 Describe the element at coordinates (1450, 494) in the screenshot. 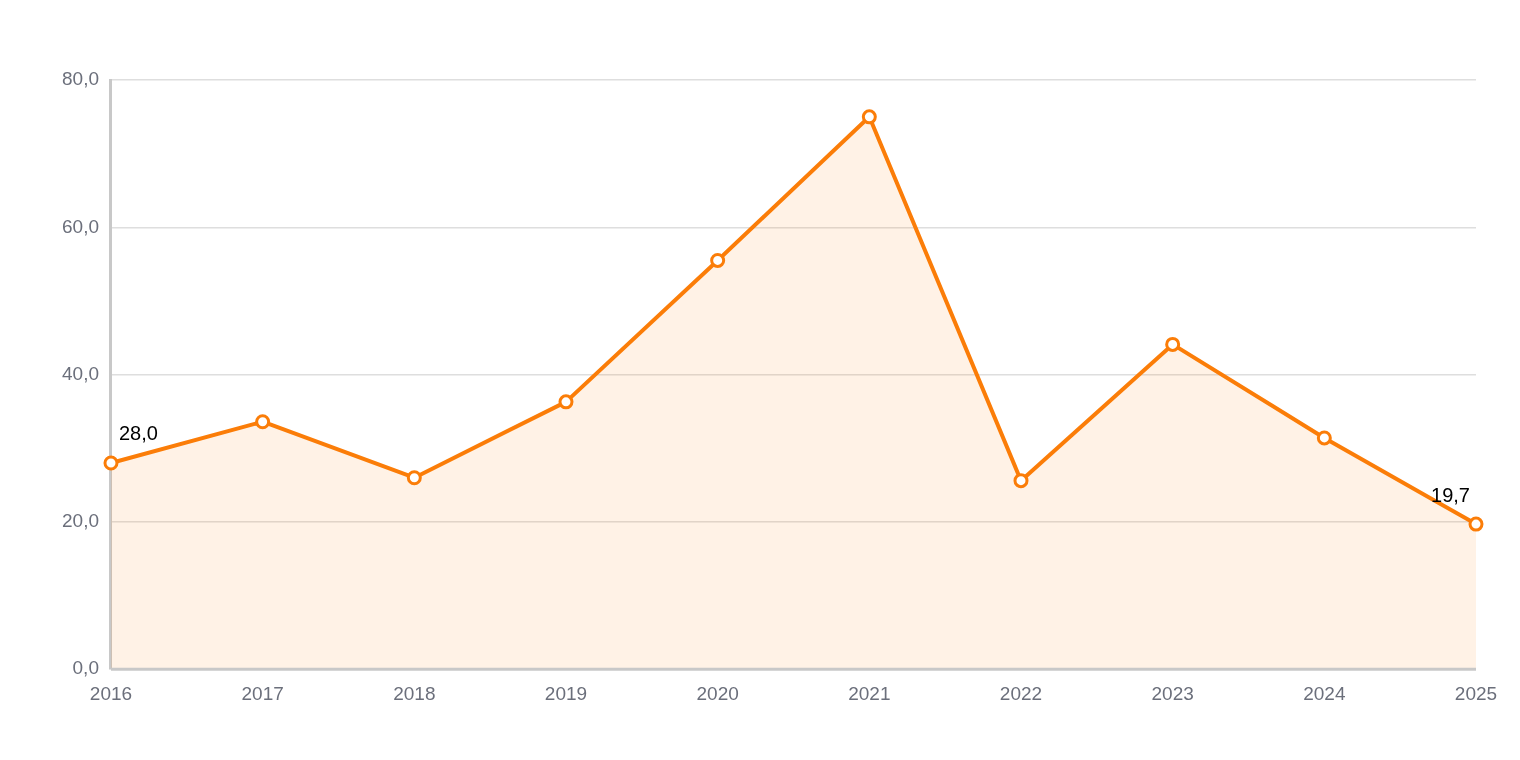

I see `data-label: 19,7` at that location.